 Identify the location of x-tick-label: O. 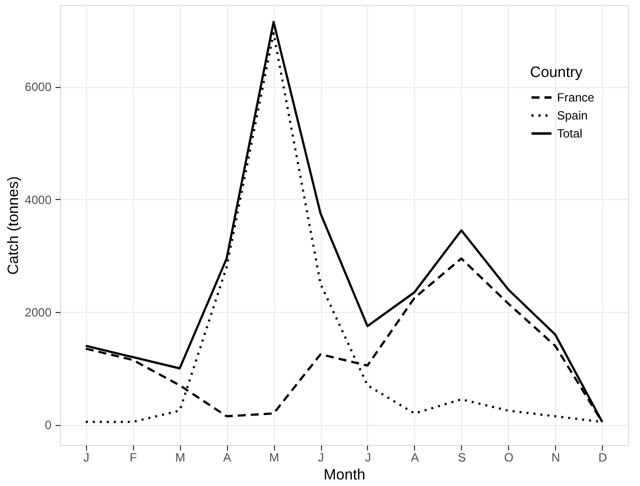
(509, 457).